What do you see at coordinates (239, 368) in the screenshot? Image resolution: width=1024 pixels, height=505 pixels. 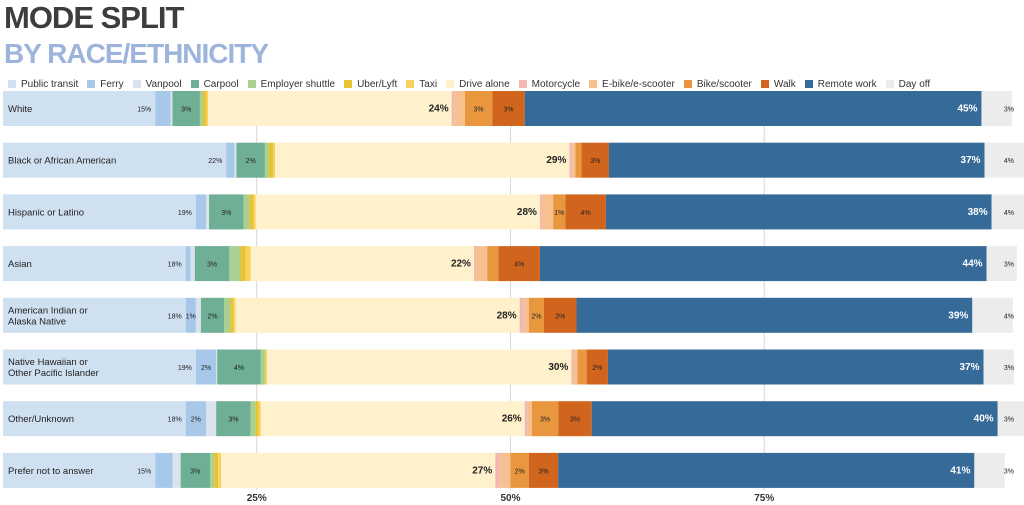 I see `data-label-carpool: 4%` at bounding box center [239, 368].